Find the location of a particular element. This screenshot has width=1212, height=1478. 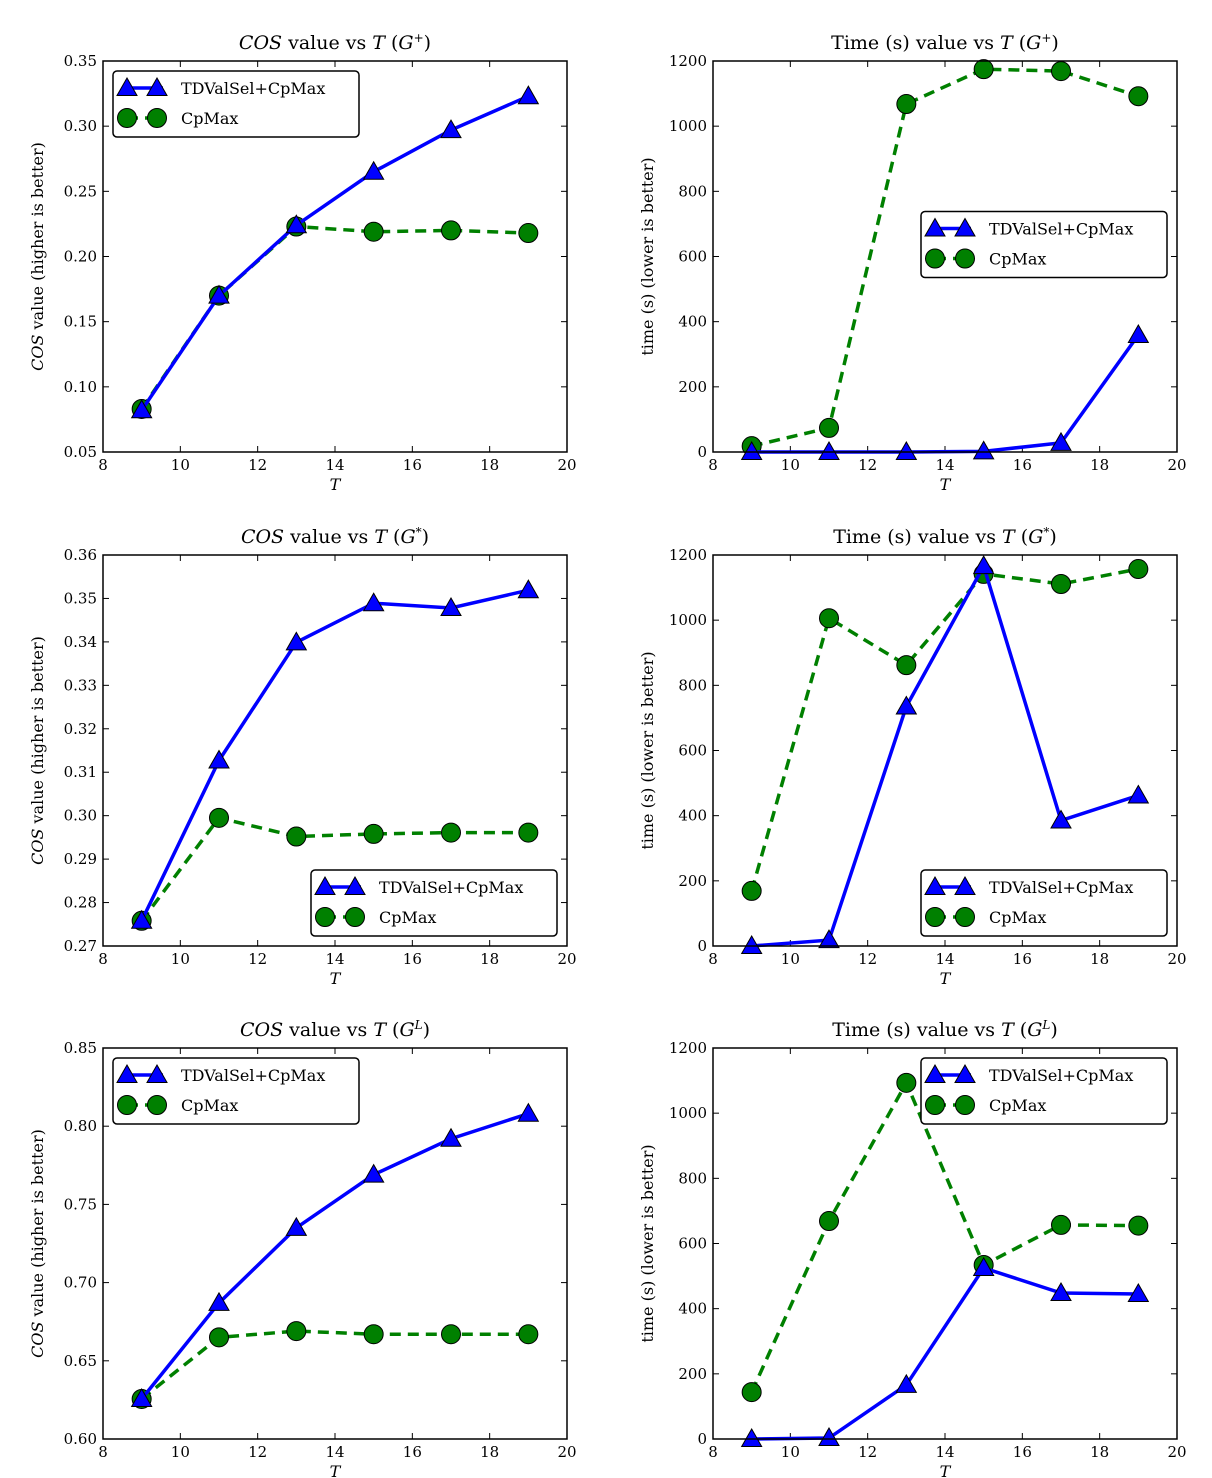

chart-title: COS value vs T (G+) is located at coordinates (335, 42).